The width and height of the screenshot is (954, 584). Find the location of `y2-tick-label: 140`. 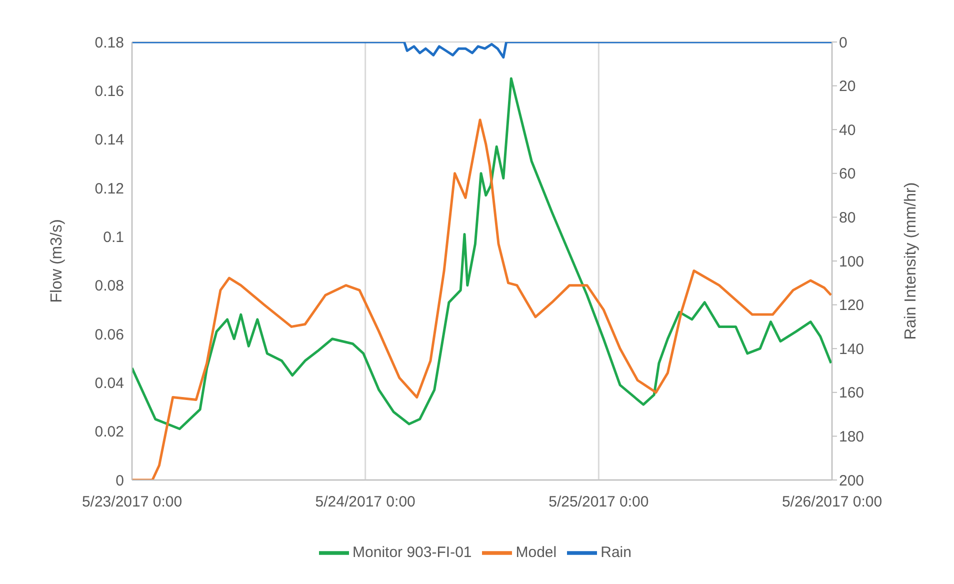

y2-tick-label: 140 is located at coordinates (851, 349).